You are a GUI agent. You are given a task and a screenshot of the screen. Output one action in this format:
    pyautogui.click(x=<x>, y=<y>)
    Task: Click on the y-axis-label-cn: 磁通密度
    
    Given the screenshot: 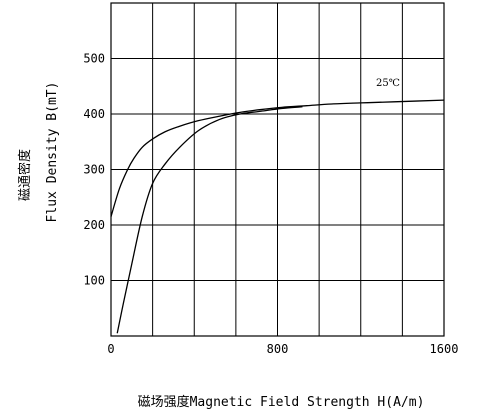 What is the action you would take?
    pyautogui.click(x=25, y=175)
    